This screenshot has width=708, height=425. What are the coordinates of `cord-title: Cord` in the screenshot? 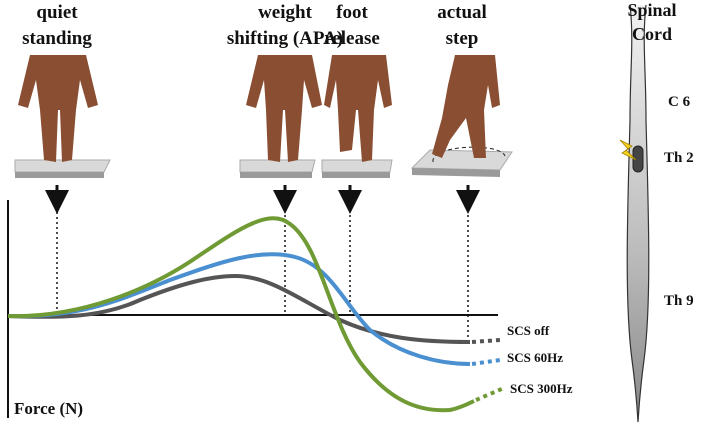 It's located at (652, 34).